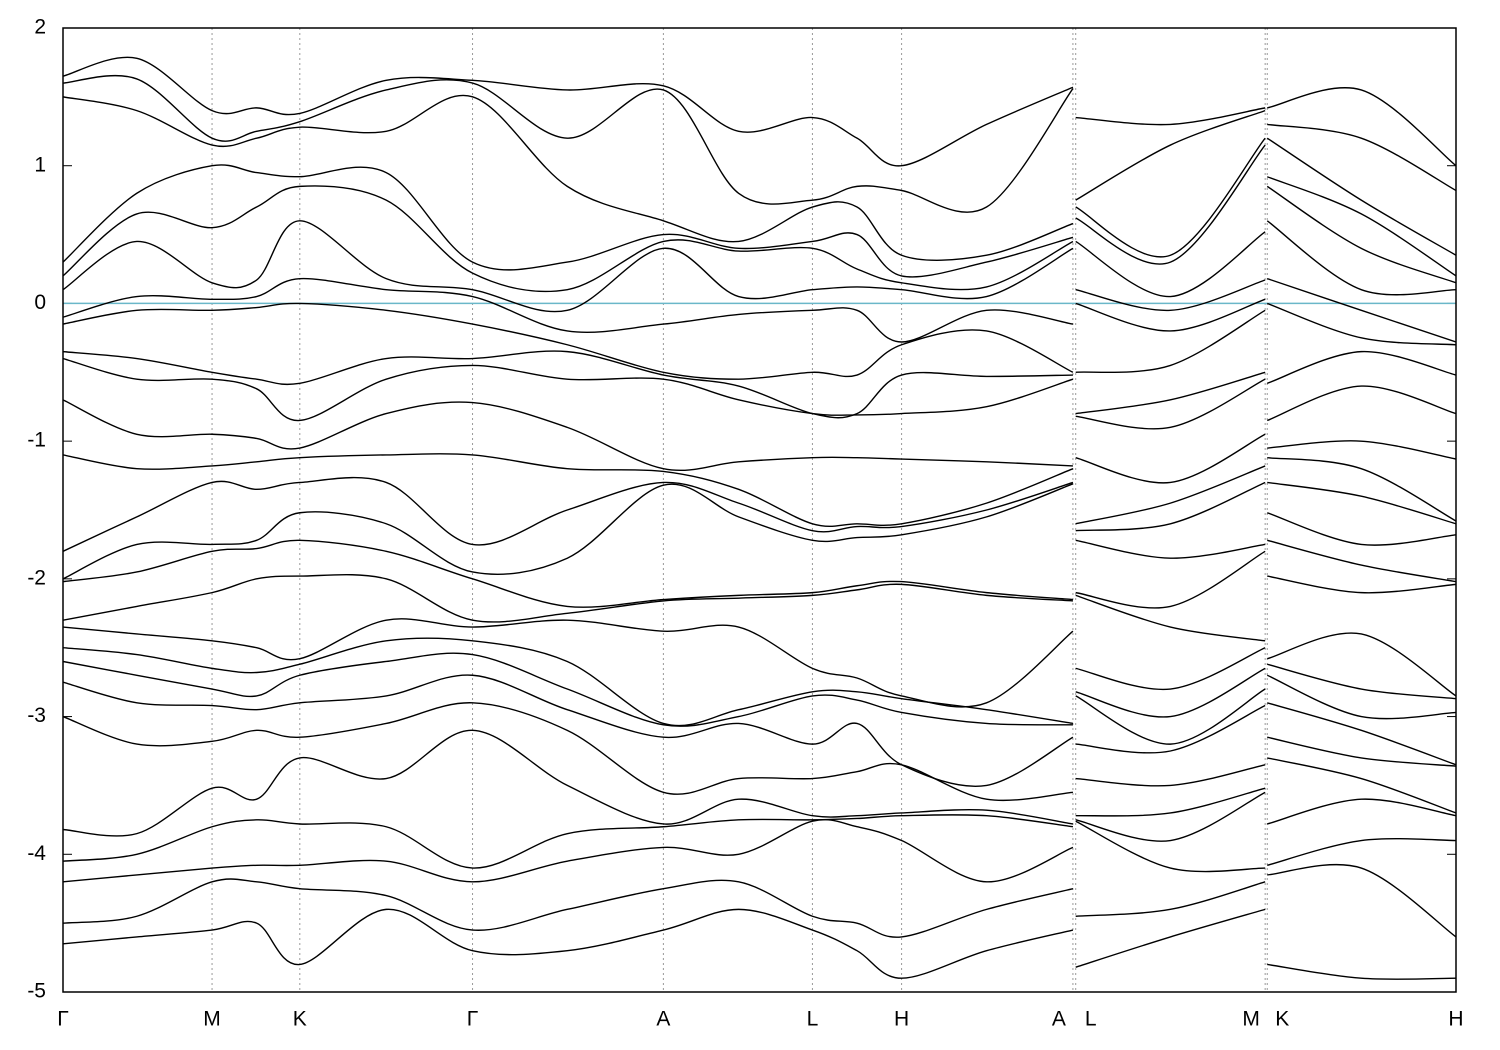  Describe the element at coordinates (36, 991) in the screenshot. I see `y-tick-label: -5` at that location.